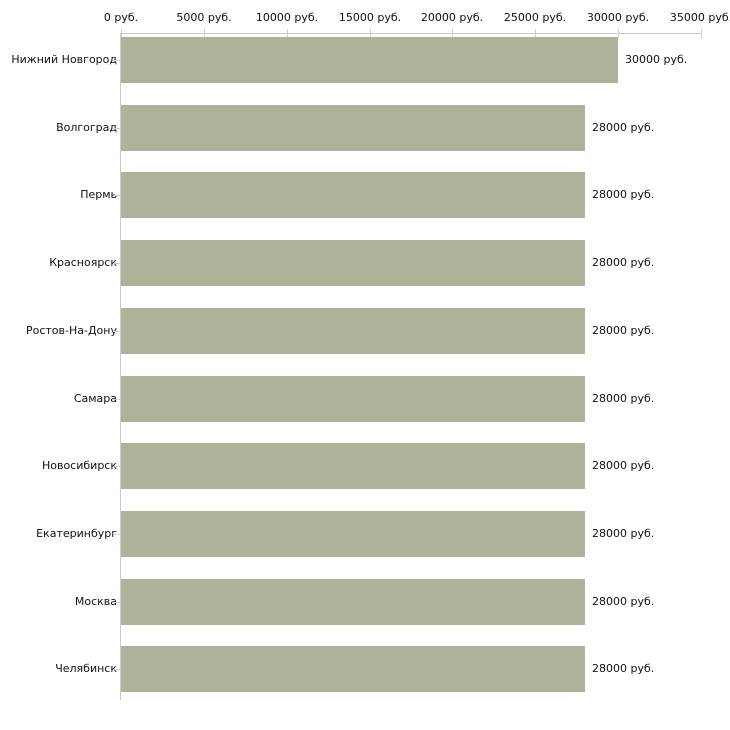 Image resolution: width=730 pixels, height=730 pixels. Describe the element at coordinates (86, 668) in the screenshot. I see `category-label: Челябинск` at that location.